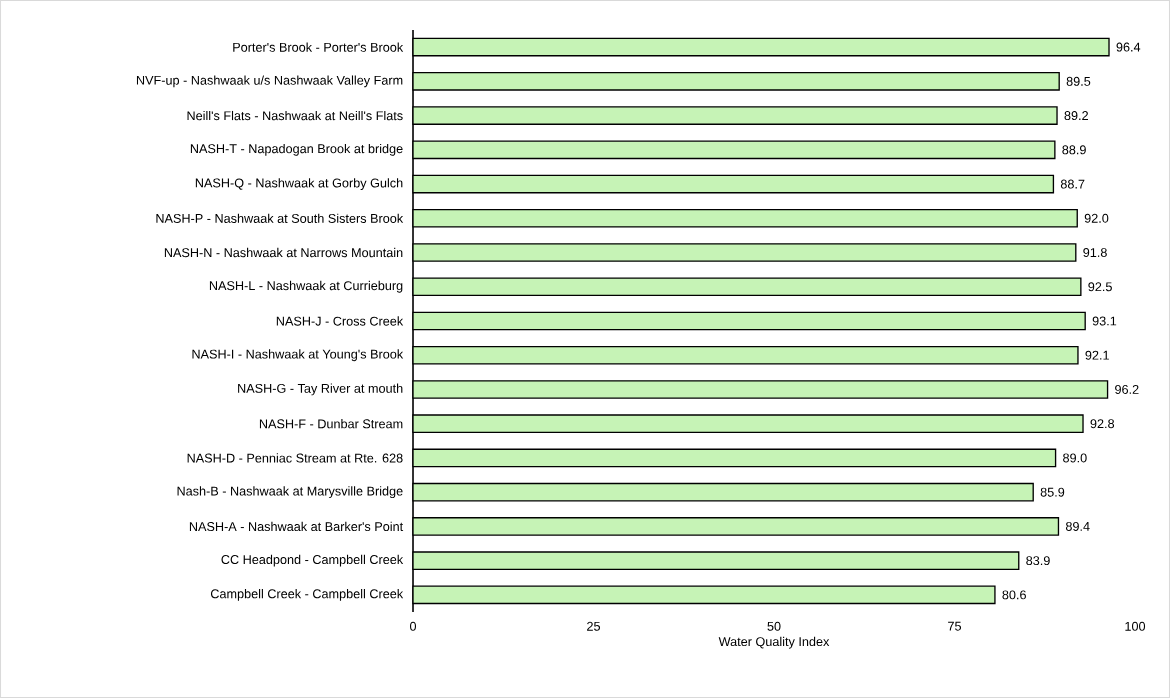 This screenshot has height=698, width=1170. Describe the element at coordinates (1127, 389) in the screenshot. I see `data-label: 96.2` at that location.